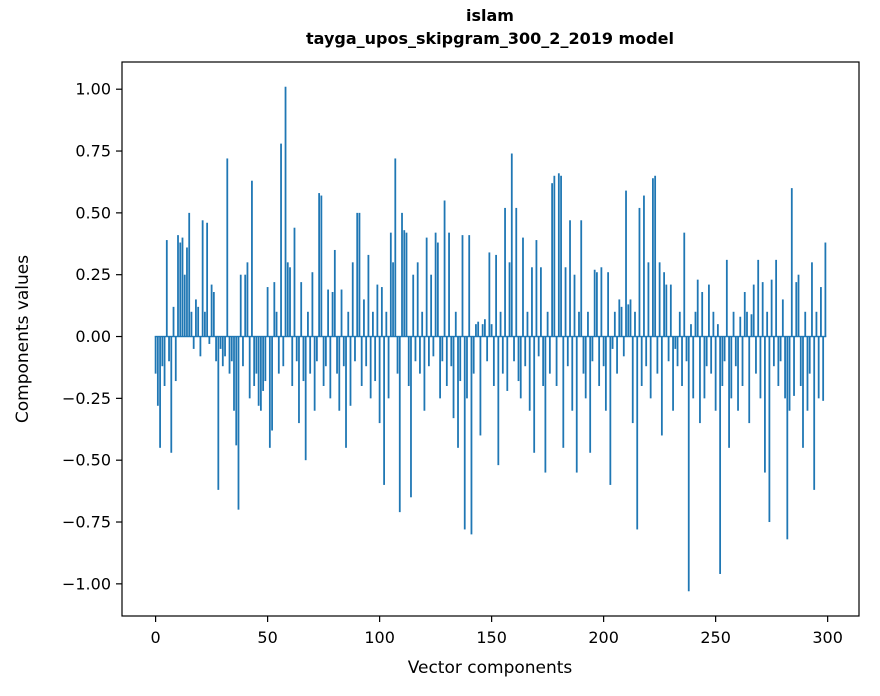 This screenshot has height=696, width=880. I want to click on x-axis-label: Vector components, so click(490, 668).